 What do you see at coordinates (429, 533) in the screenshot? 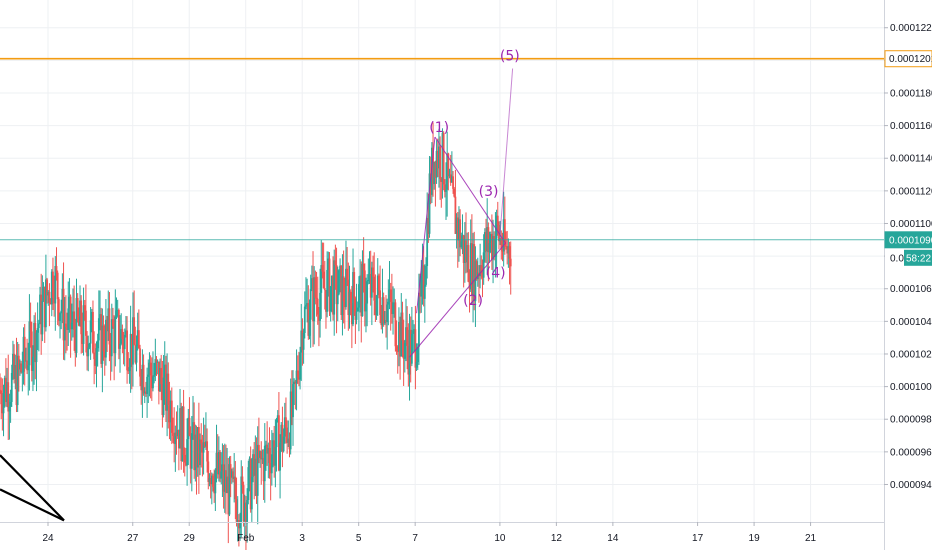
I see `time-axis: 24 27 29 Feb 3 5 7 10 12 14 17 19 21` at bounding box center [429, 533].